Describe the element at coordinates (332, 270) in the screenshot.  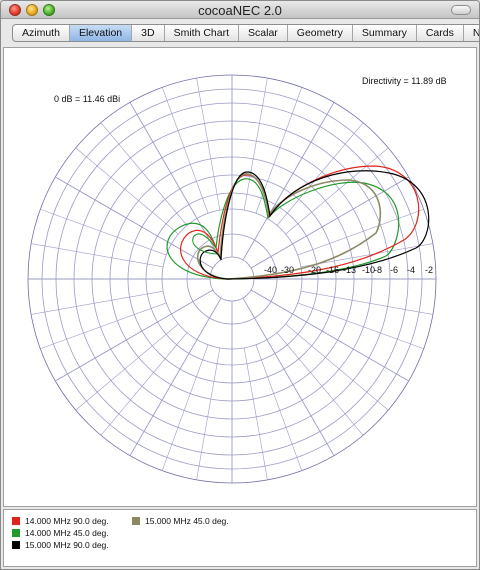
I see `ring-label-minus-16: -16` at that location.